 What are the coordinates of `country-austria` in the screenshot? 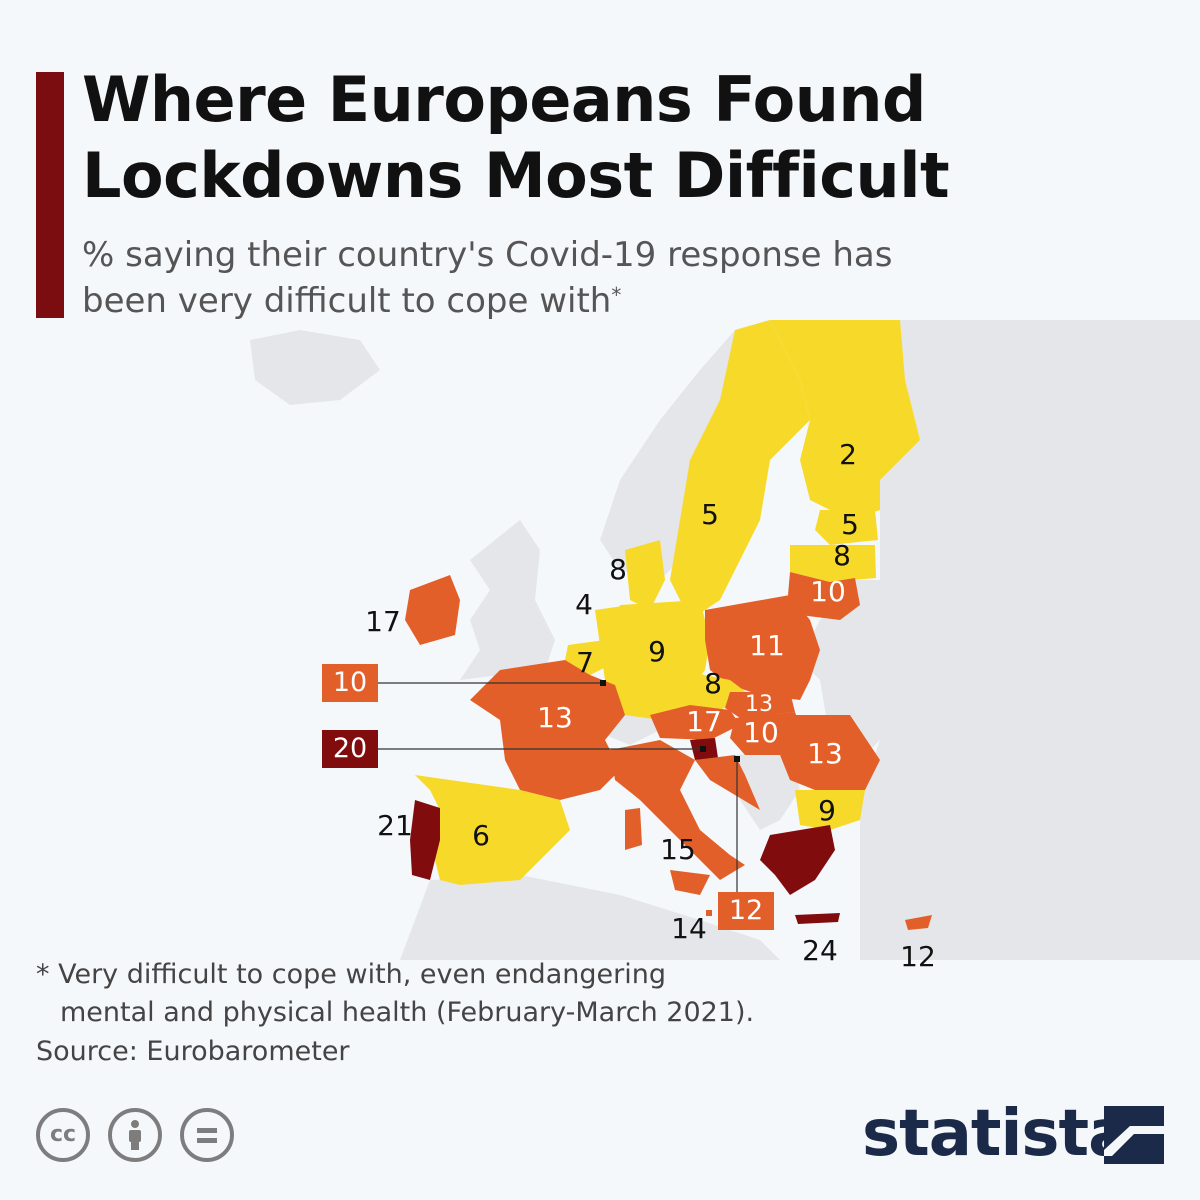 It's located at (695, 722).